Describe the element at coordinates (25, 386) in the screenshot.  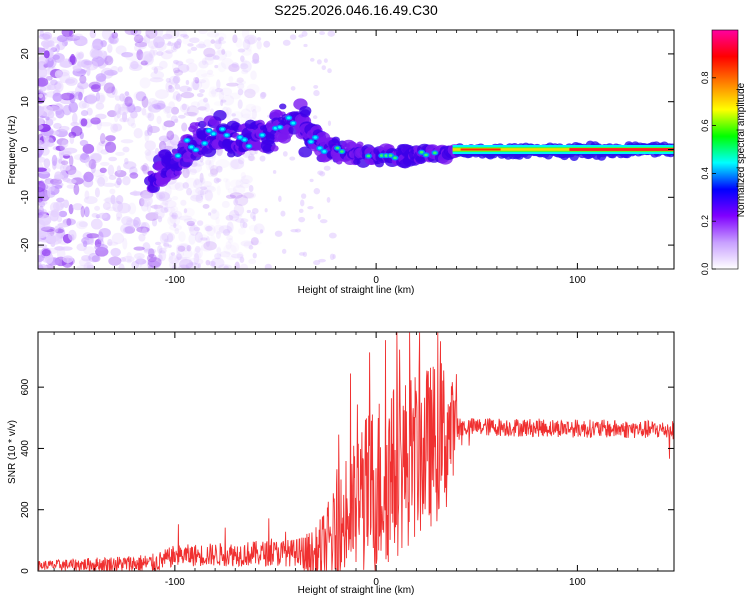
I see `snr-ytick-label: 600` at that location.